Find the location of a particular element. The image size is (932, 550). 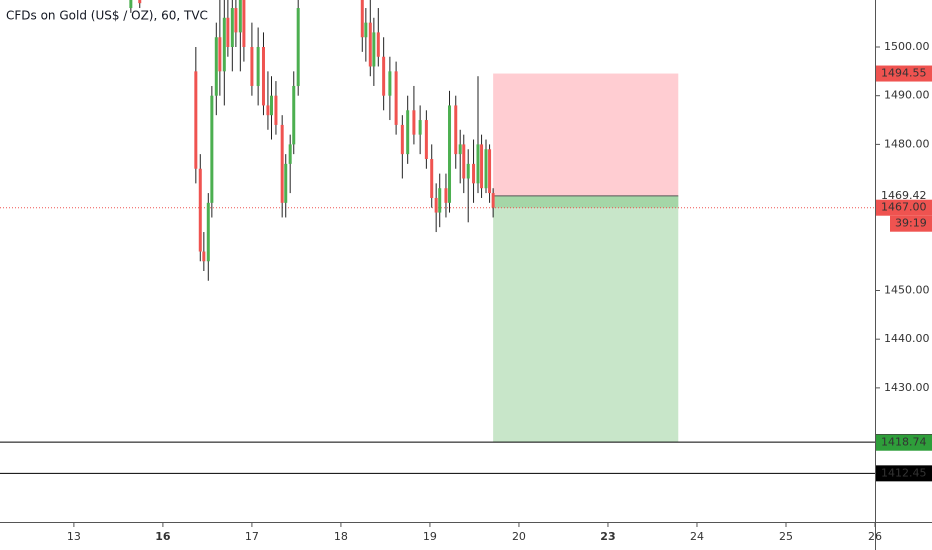

y-tick-label: 1490.00 is located at coordinates (907, 95).